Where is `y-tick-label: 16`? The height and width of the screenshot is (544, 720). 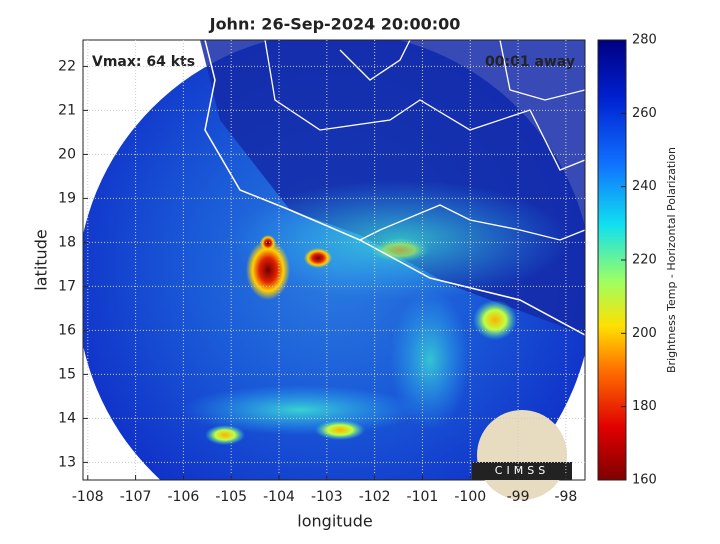 y-tick-label: 16 is located at coordinates (67, 330).